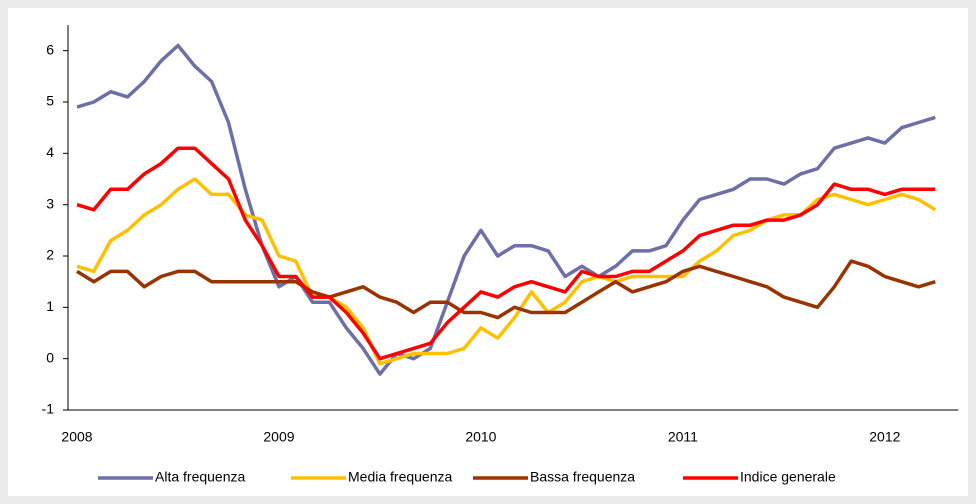 This screenshot has width=976, height=504. I want to click on y-tick-label: 6, so click(50, 49).